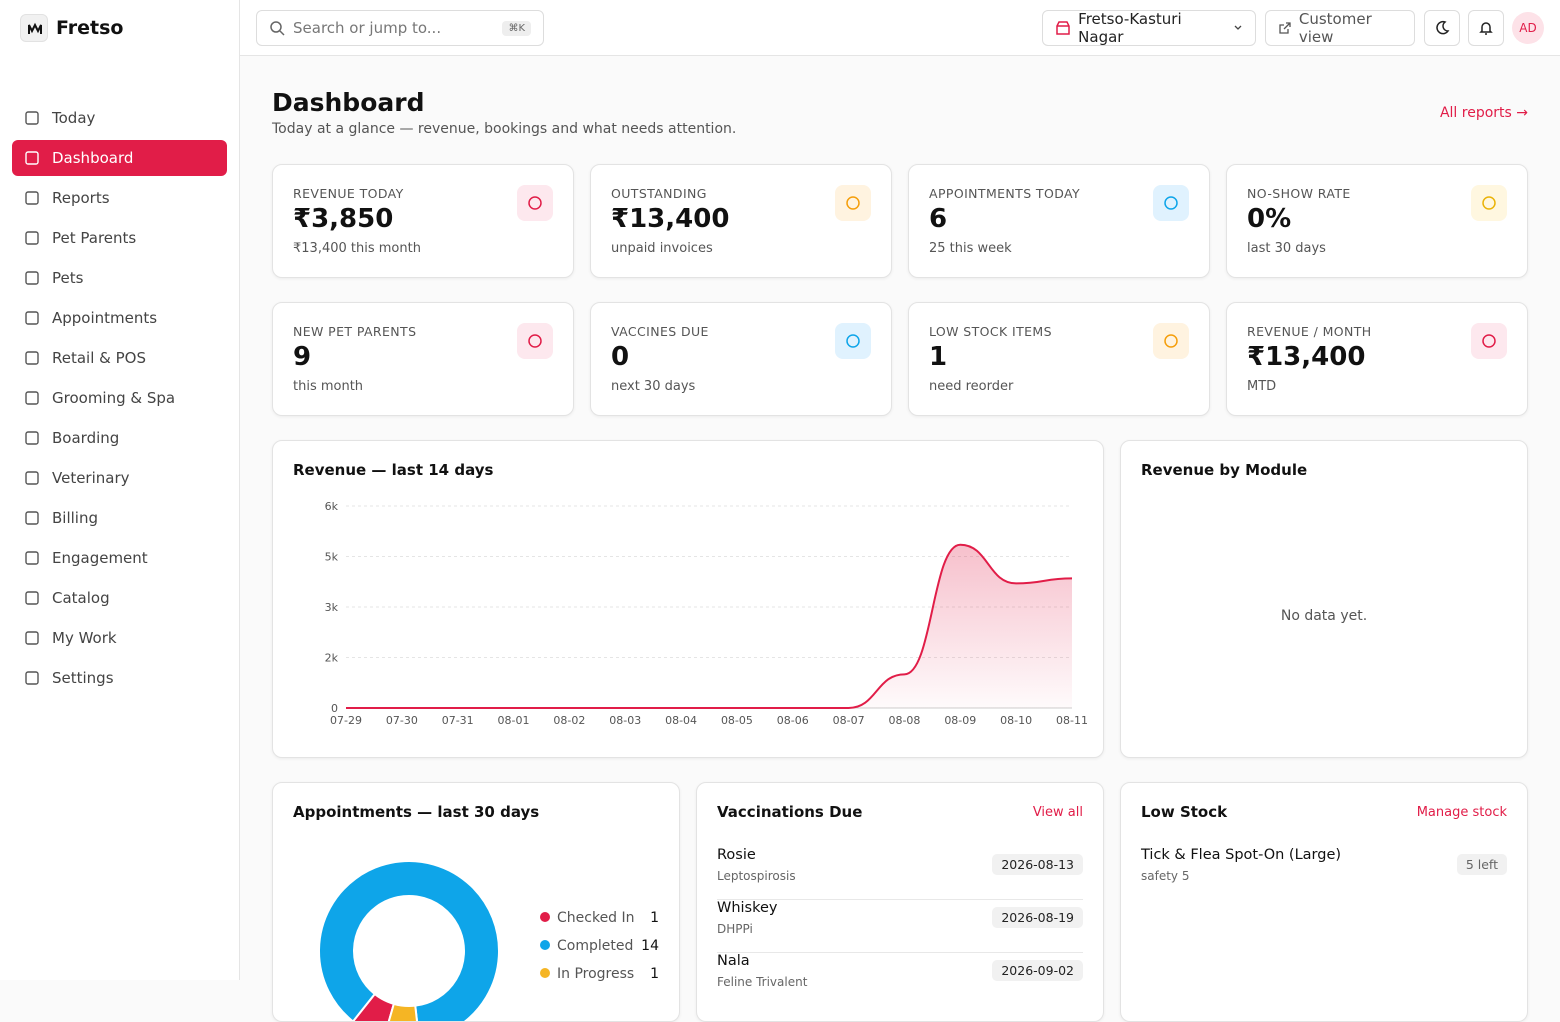 The width and height of the screenshot is (1560, 1022). What do you see at coordinates (650, 946) in the screenshot?
I see `legend-value: 14` at bounding box center [650, 946].